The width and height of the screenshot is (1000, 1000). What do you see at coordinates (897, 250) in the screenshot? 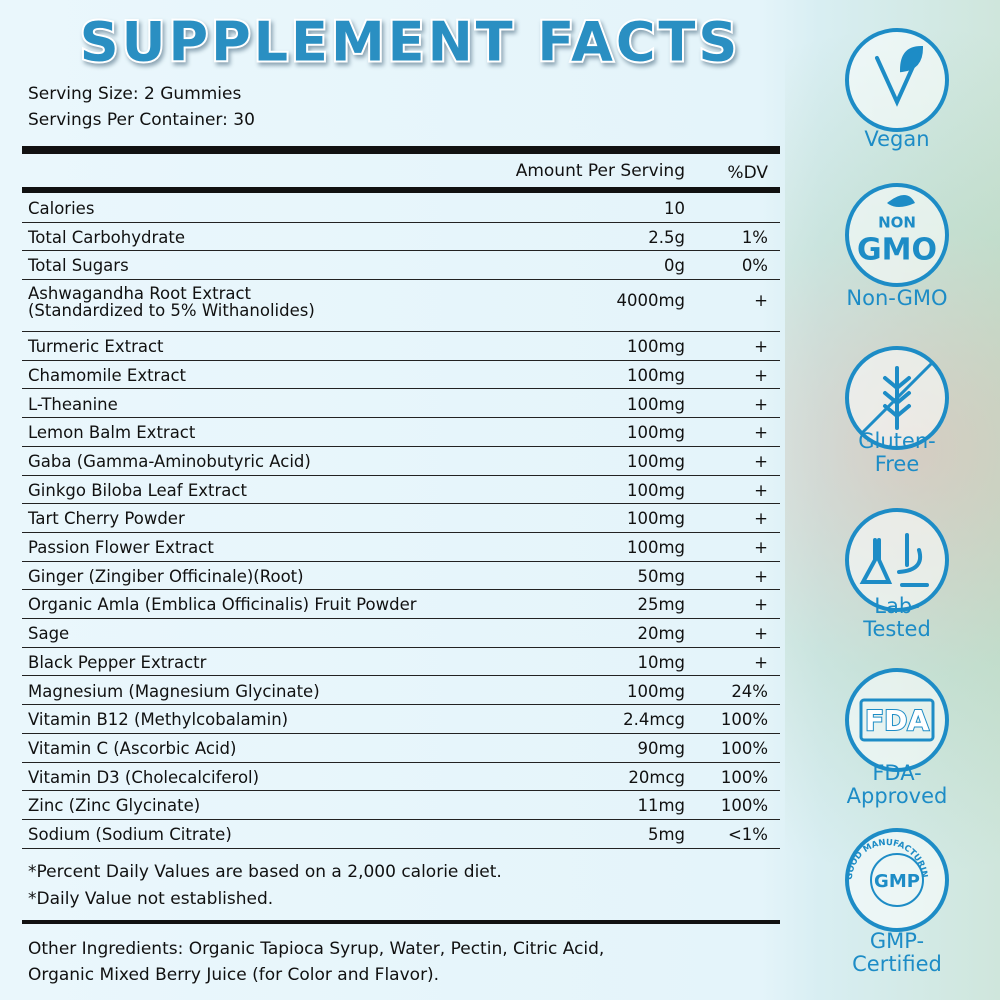
I see `badge-icon-text: GMO` at bounding box center [897, 250].